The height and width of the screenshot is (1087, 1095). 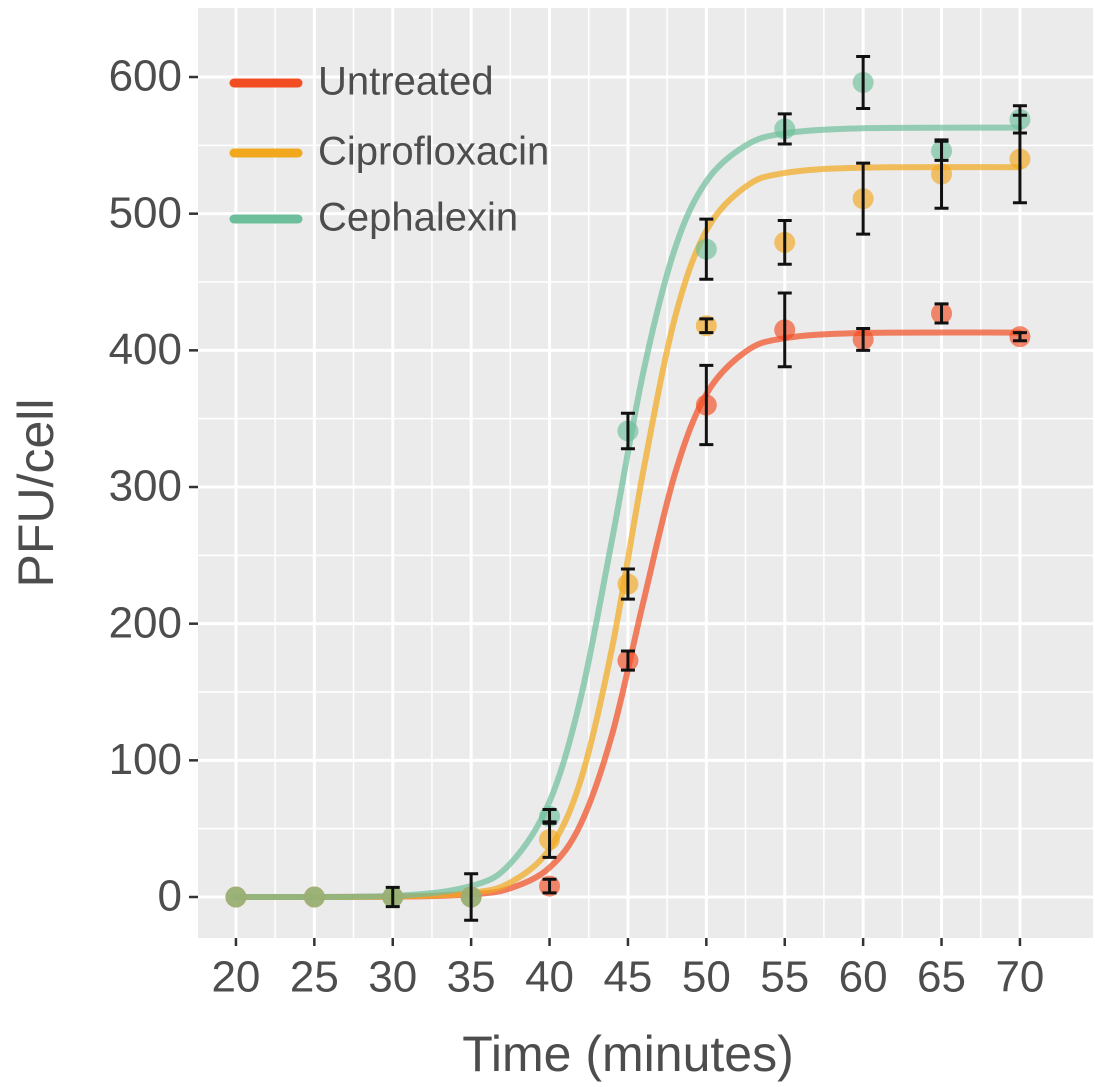 What do you see at coordinates (941, 977) in the screenshot?
I see `x-tick-label: 65` at bounding box center [941, 977].